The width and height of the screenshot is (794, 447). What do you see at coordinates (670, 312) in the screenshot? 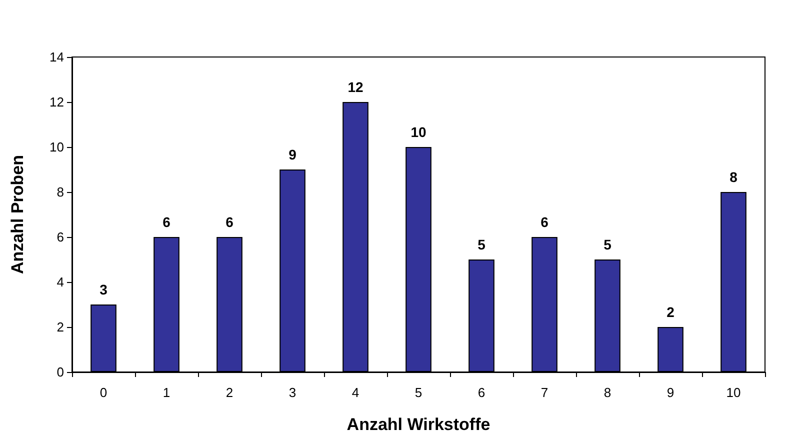
I see `data-label: 2` at bounding box center [670, 312].